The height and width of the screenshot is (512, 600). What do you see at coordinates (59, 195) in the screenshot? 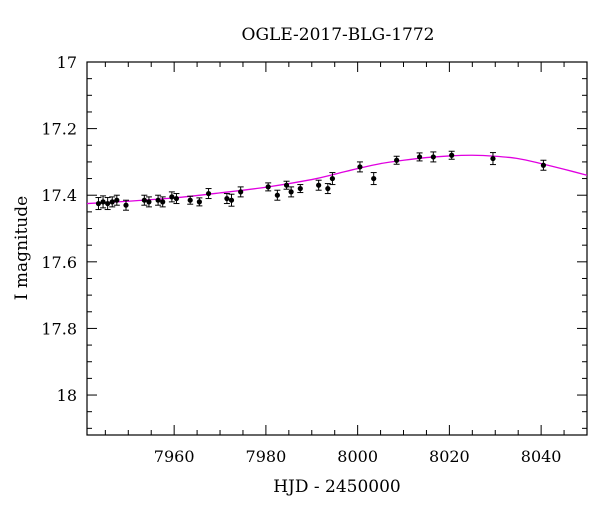
I see `y-tick-label: 17.4` at bounding box center [59, 195].